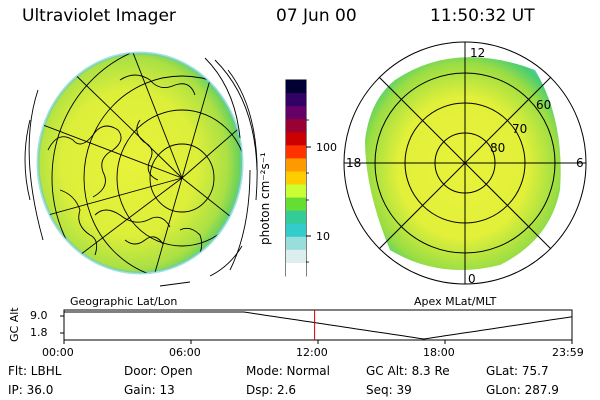 Image resolution: width=600 pixels, height=400 pixels. Describe the element at coordinates (316, 16) in the screenshot. I see `date-label: 07 Jun 00` at that location.